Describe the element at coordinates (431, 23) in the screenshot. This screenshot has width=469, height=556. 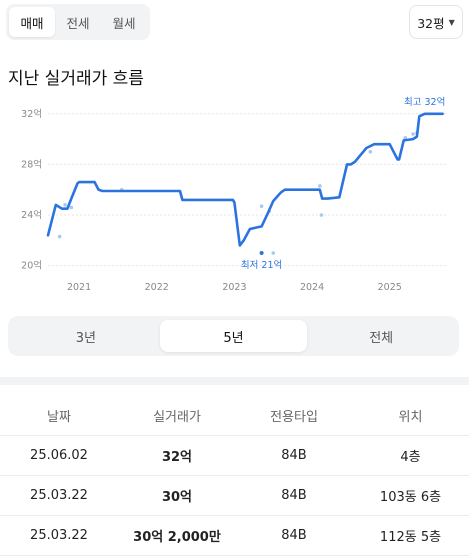
I see `size-select-value: 32평` at that location.